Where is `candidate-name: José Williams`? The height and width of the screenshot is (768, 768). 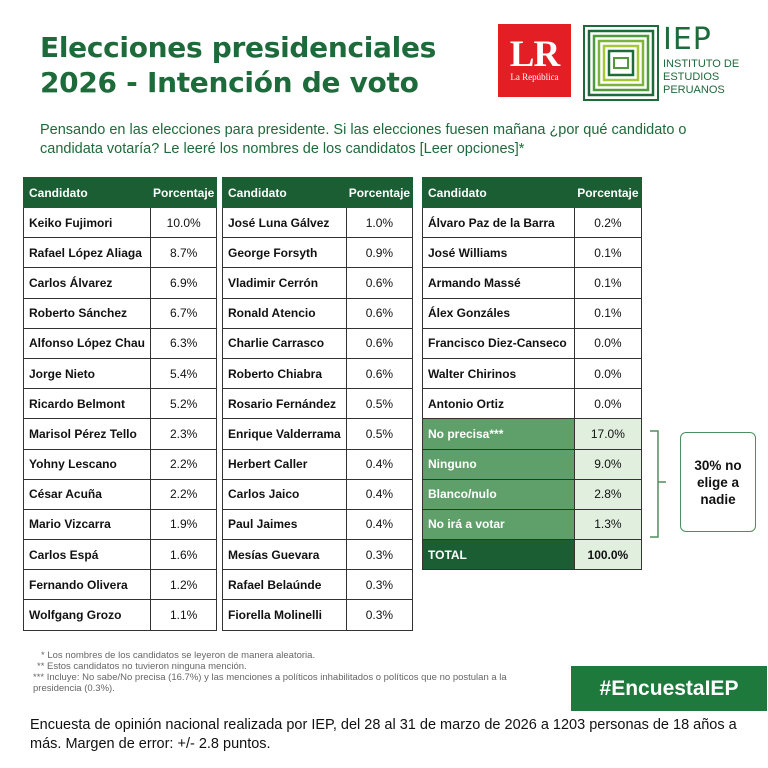
candidate-name: José Williams is located at coordinates (498, 253).